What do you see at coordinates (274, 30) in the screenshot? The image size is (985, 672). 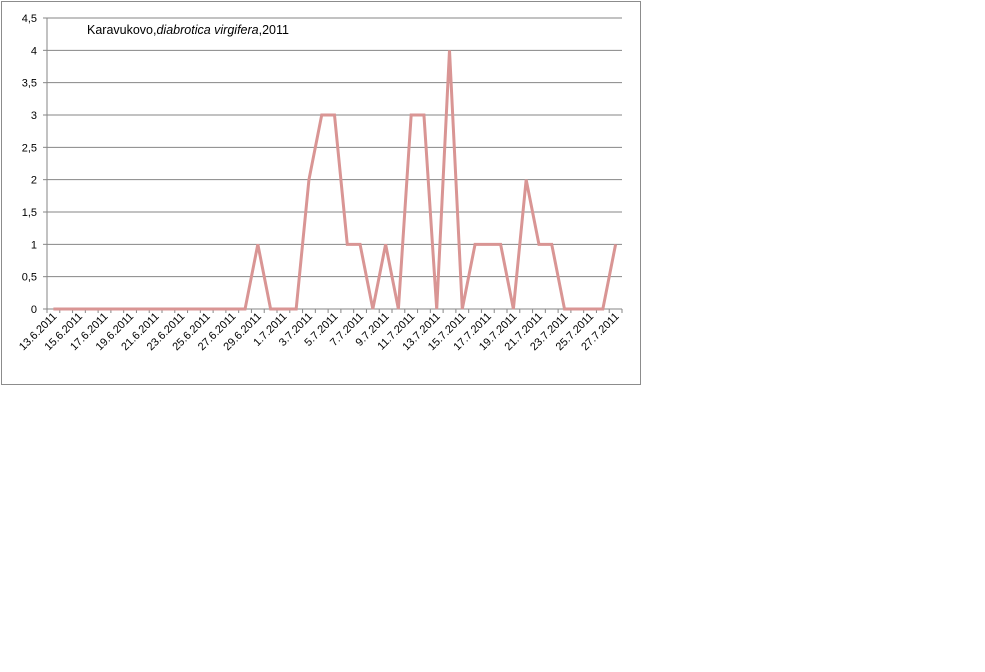 I see `chart-title-year: ,2011` at bounding box center [274, 30].